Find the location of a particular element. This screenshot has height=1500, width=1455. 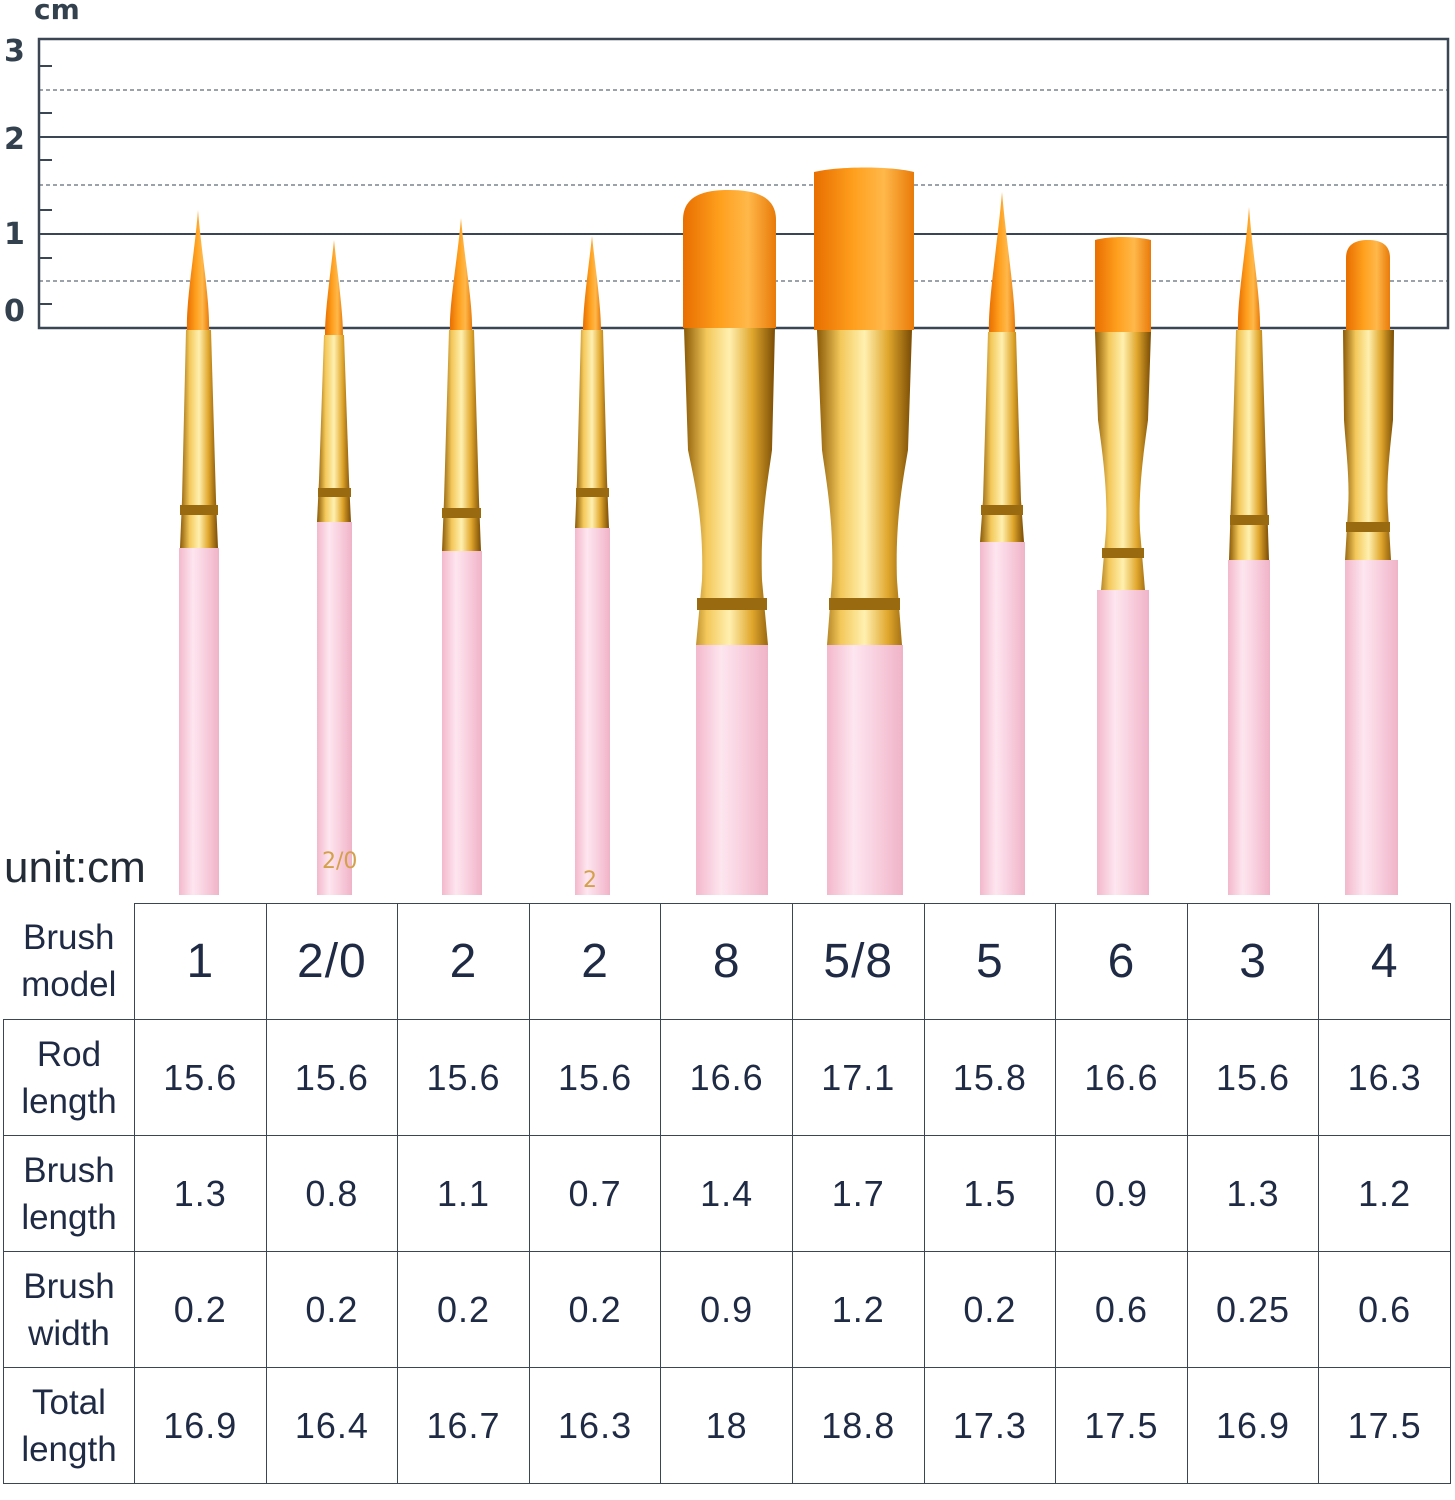

ruler-mark-2: 2 is located at coordinates (14, 139).